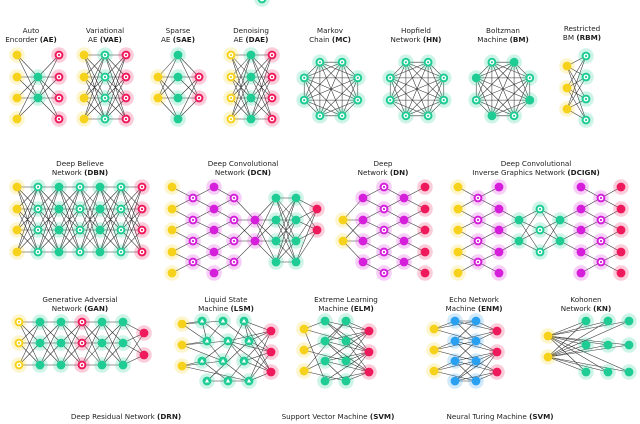 This screenshot has height=424, width=640. I want to click on enm-edge, so click(476, 376).